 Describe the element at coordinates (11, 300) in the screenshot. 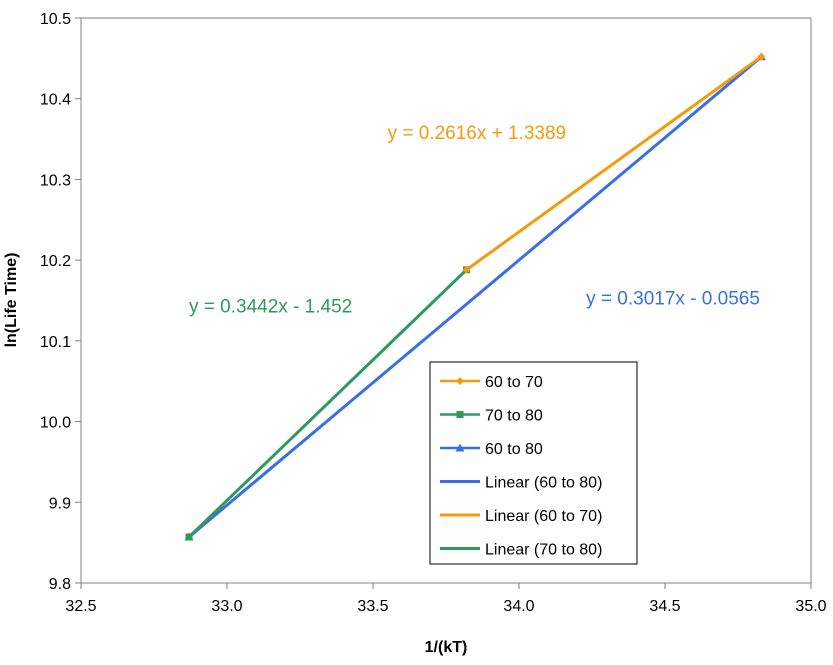

I see `y-axis-title: ln(Life Time)` at that location.